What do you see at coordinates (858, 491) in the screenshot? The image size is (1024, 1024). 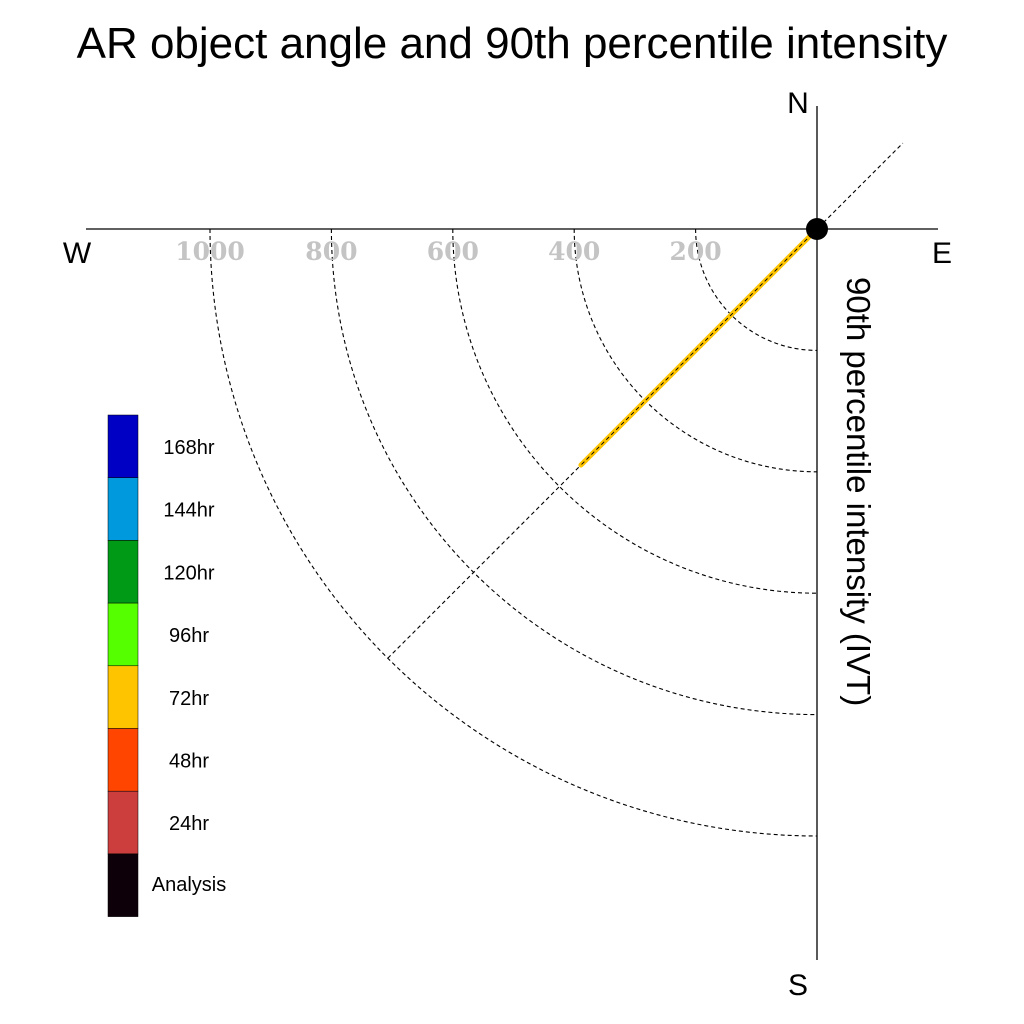 I see `radial-axis-label: 90th percentile intensity (IVT)` at bounding box center [858, 491].